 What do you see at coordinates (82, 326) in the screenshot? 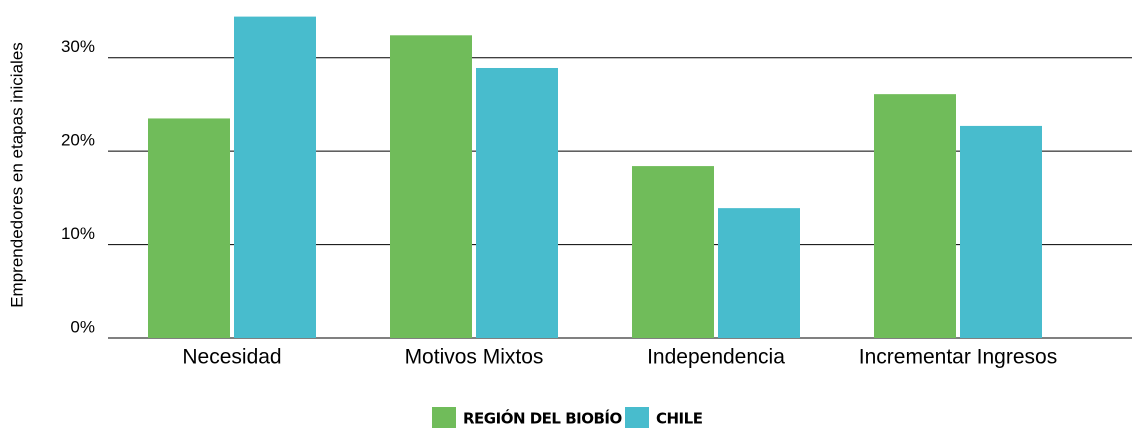
I see `y-tick-label: 0%` at bounding box center [82, 326].